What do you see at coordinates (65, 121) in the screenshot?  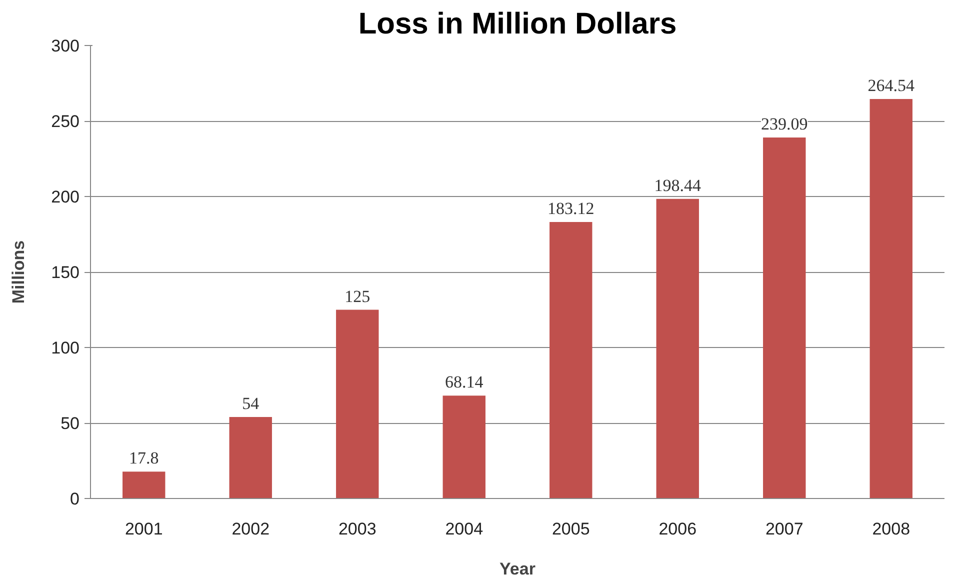 I see `y-tick-label: 250` at bounding box center [65, 121].